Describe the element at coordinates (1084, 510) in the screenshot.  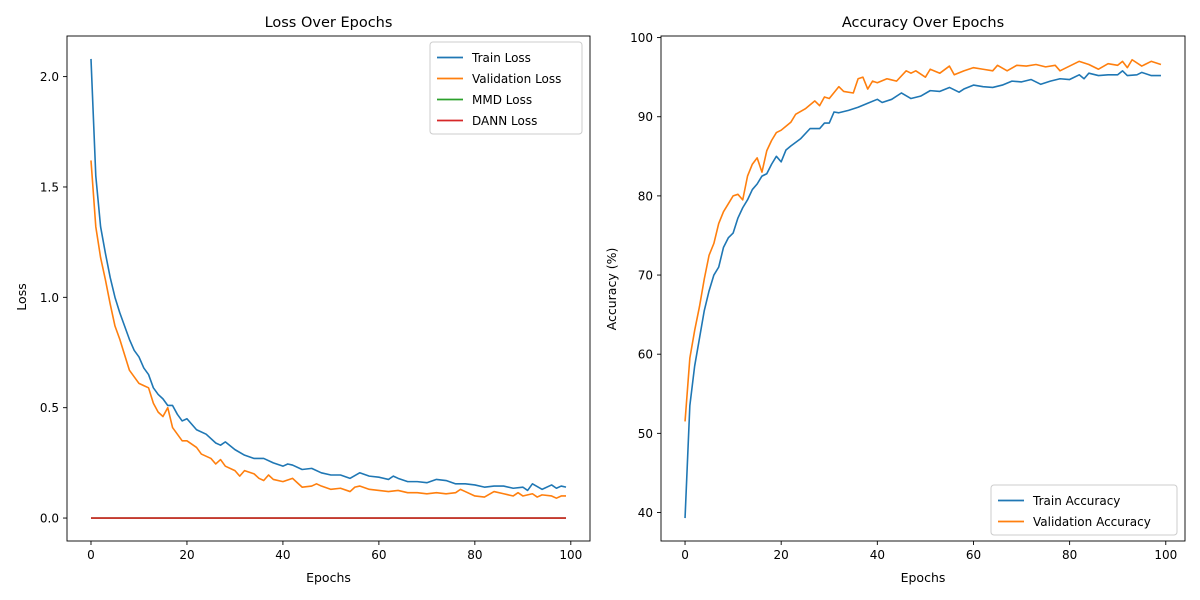
I see `accuracy-chart-legend` at that location.